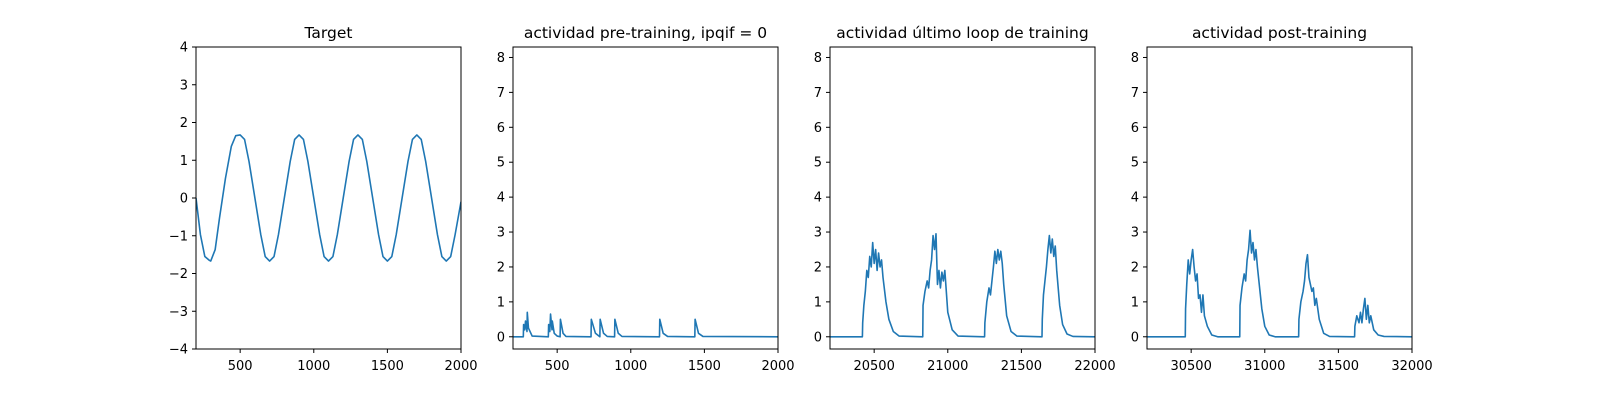  What do you see at coordinates (178, 350) in the screenshot?
I see `y-tick-label: −4` at bounding box center [178, 350].